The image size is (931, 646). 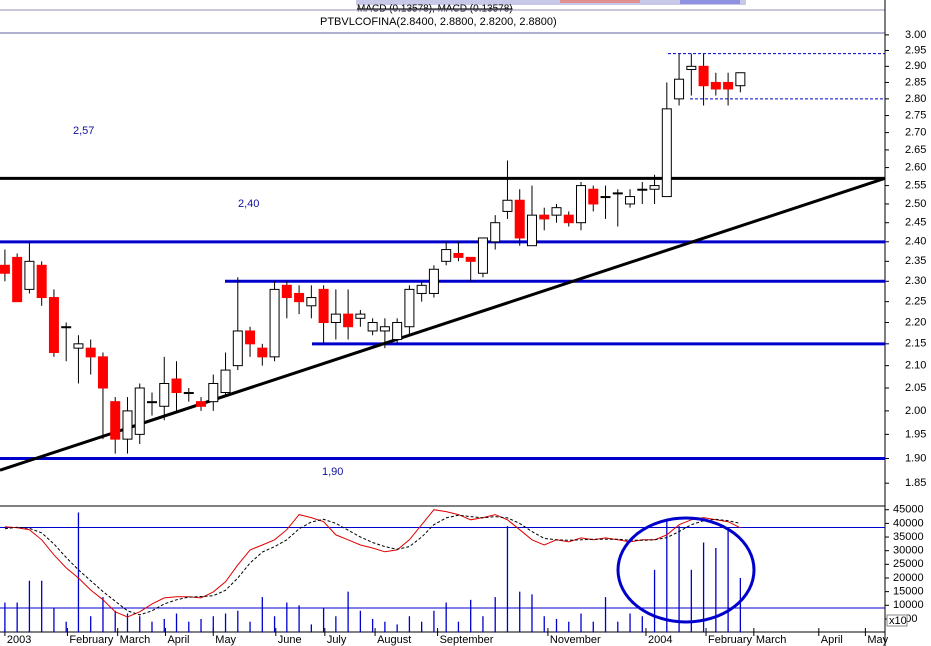 I want to click on y-tick-label: 2.10, so click(x=915, y=366).